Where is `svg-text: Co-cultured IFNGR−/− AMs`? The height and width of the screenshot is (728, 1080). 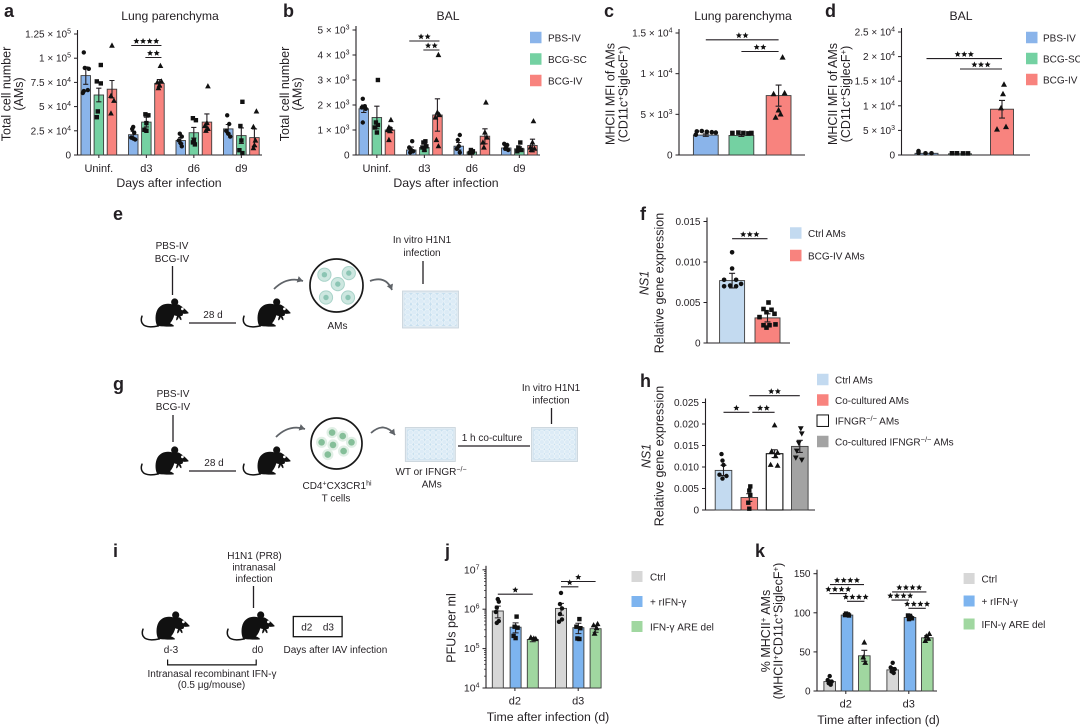 svg-text: Co-cultured IFNGR−/− AMs is located at coordinates (894, 442).